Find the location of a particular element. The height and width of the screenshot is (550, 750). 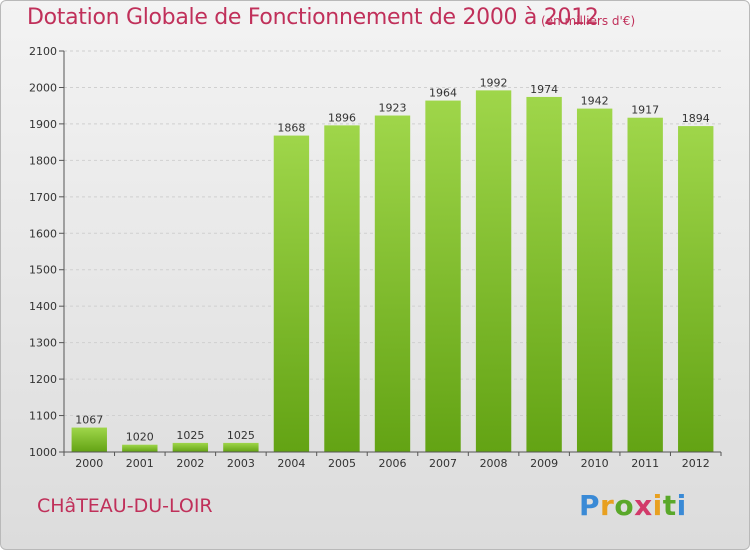

bar-2011 is located at coordinates (645, 284).